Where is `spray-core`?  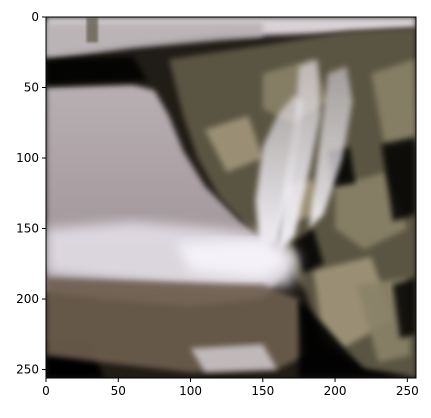 spray-core is located at coordinates (234, 258).